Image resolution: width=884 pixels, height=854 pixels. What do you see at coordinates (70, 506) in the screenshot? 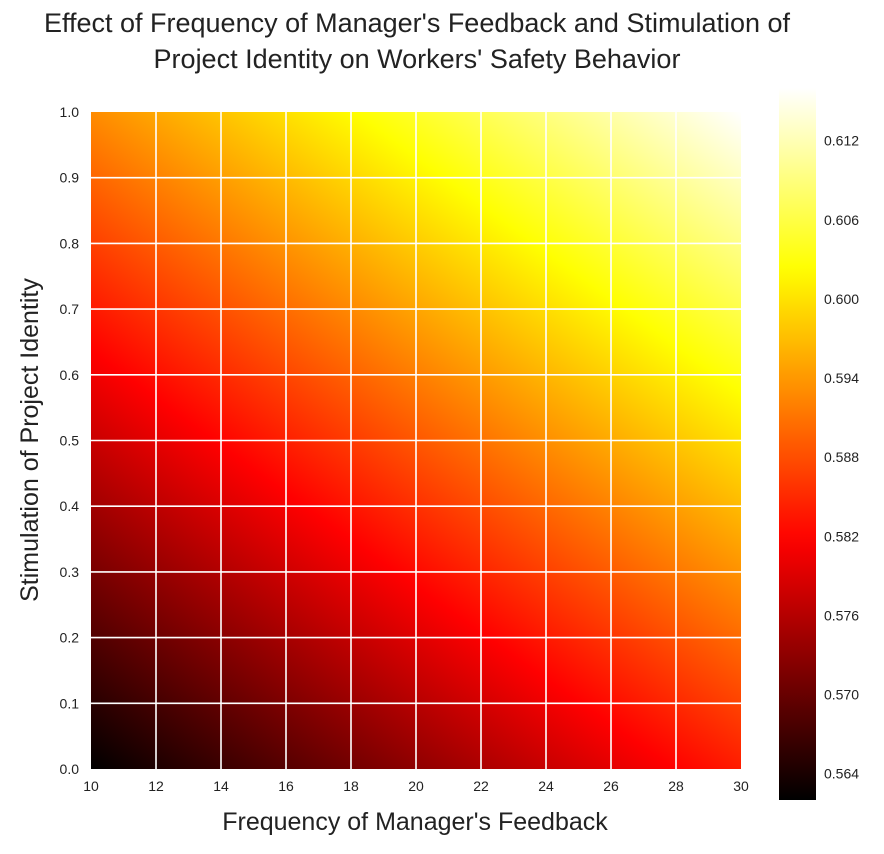
I see `y-tick-label: 0.4` at bounding box center [70, 506].